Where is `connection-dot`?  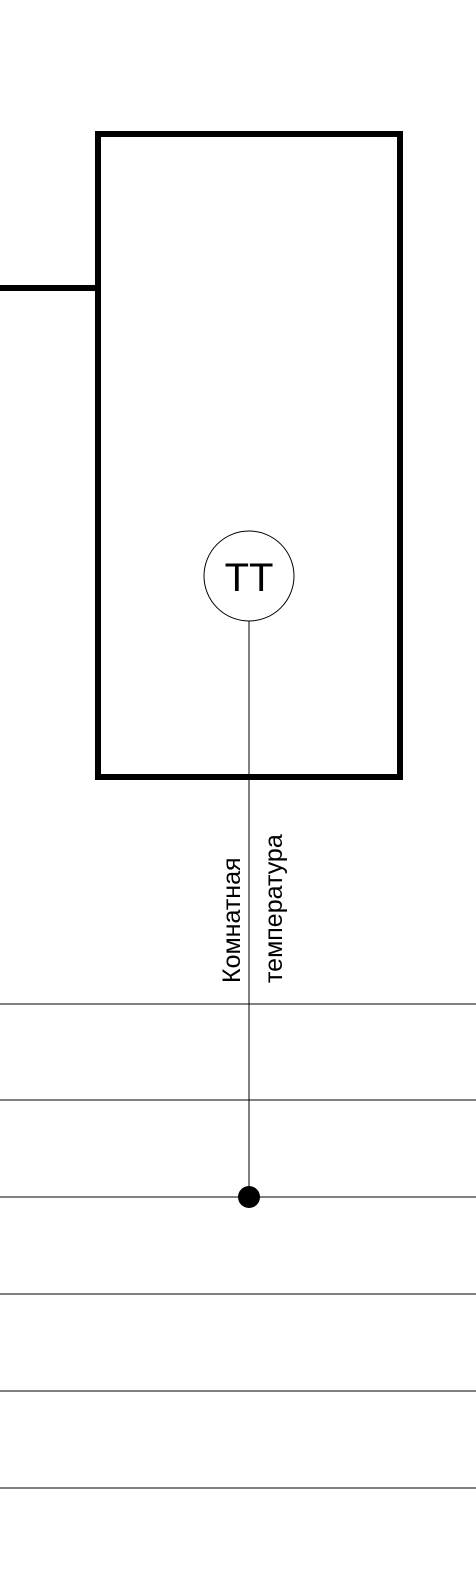
connection-dot is located at coordinates (249, 1197).